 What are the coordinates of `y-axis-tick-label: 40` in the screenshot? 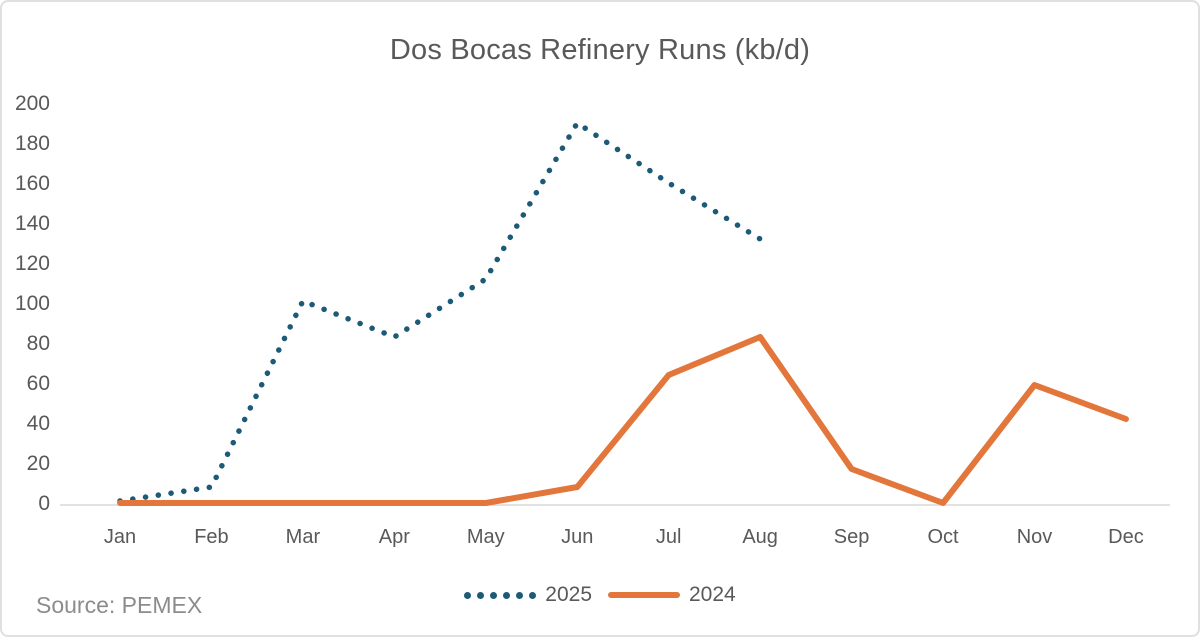 It's located at (38, 423).